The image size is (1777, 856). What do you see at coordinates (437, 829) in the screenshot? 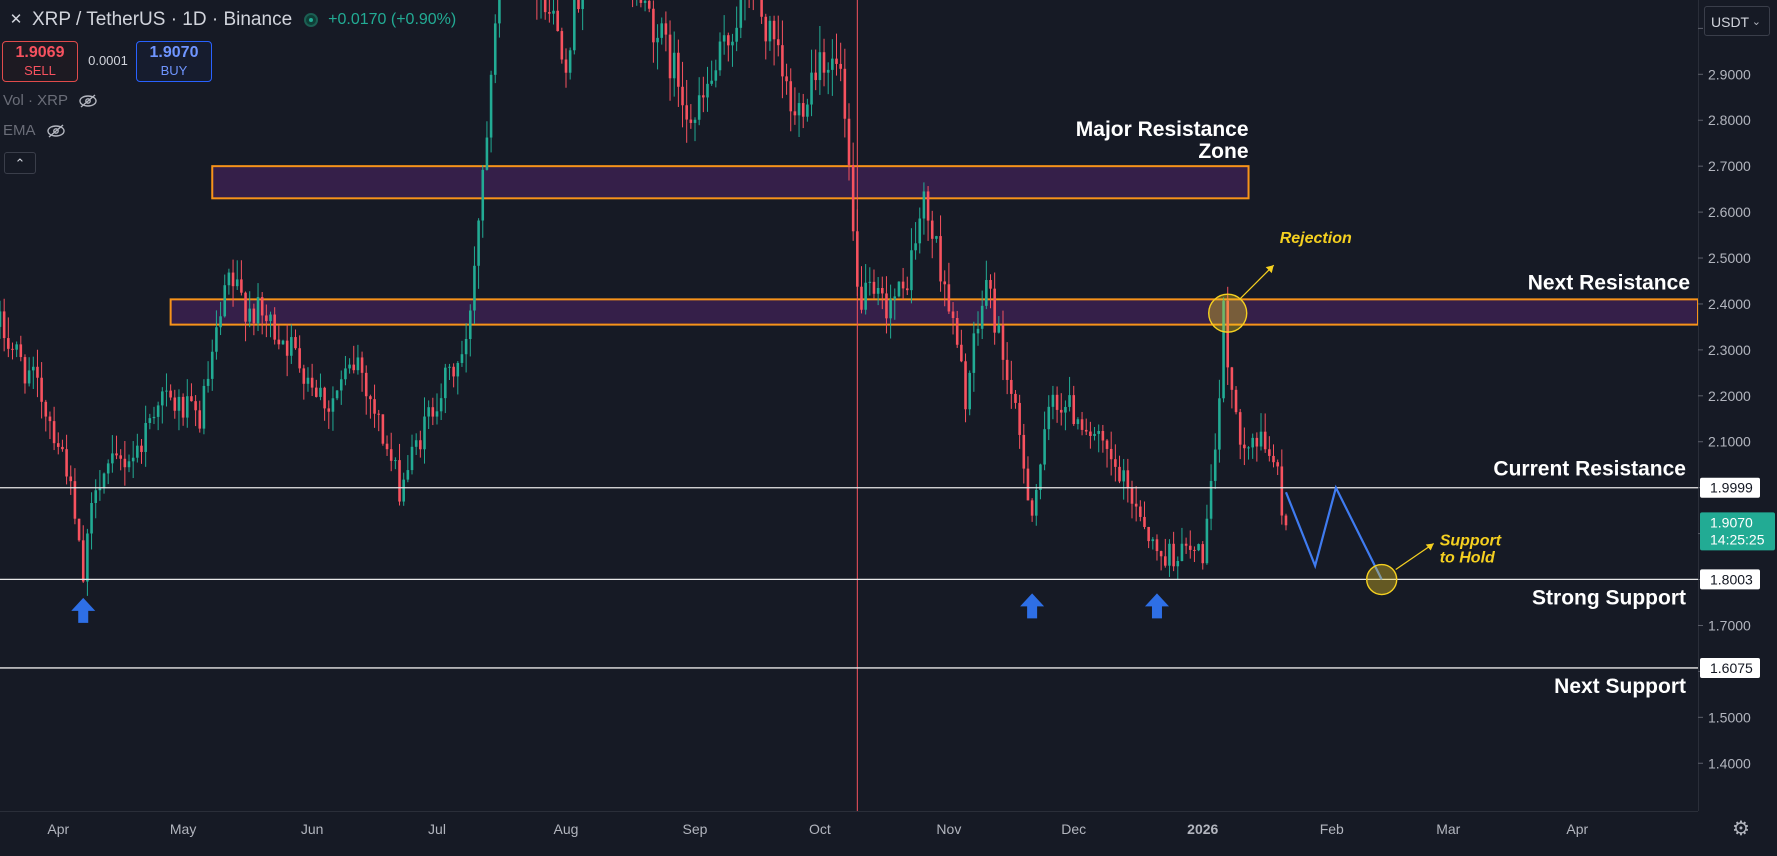
I see `time-tick-label: Jul` at bounding box center [437, 829].